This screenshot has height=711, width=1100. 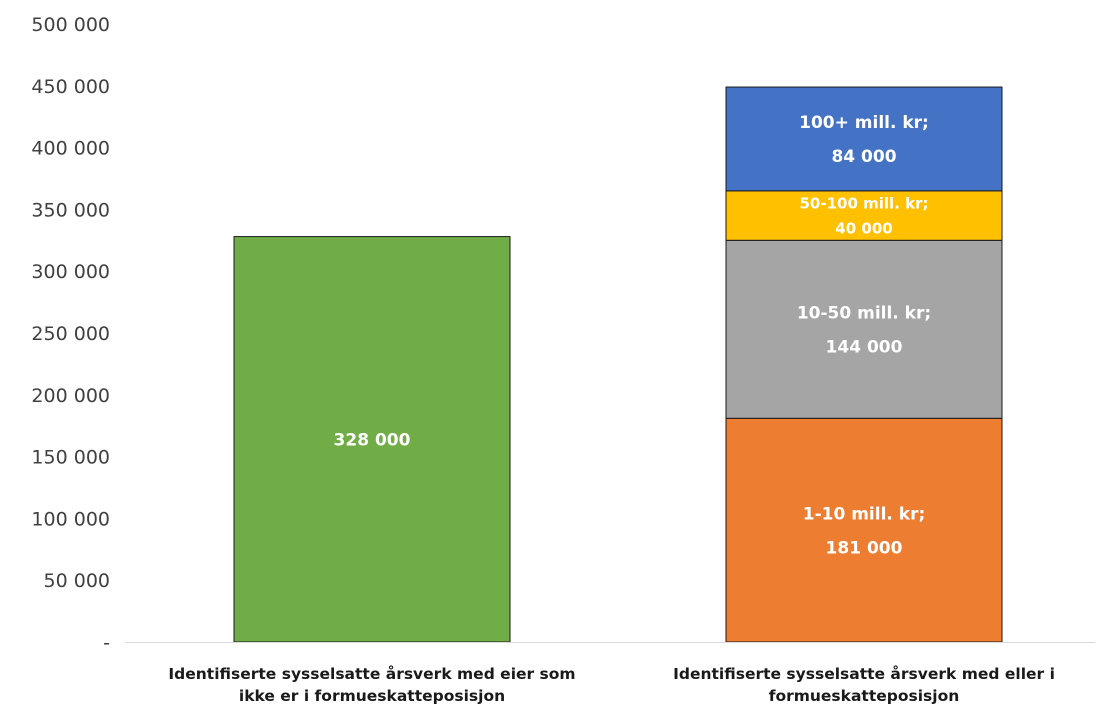 What do you see at coordinates (70, 25) in the screenshot?
I see `y-tick-label: 500 000` at bounding box center [70, 25].